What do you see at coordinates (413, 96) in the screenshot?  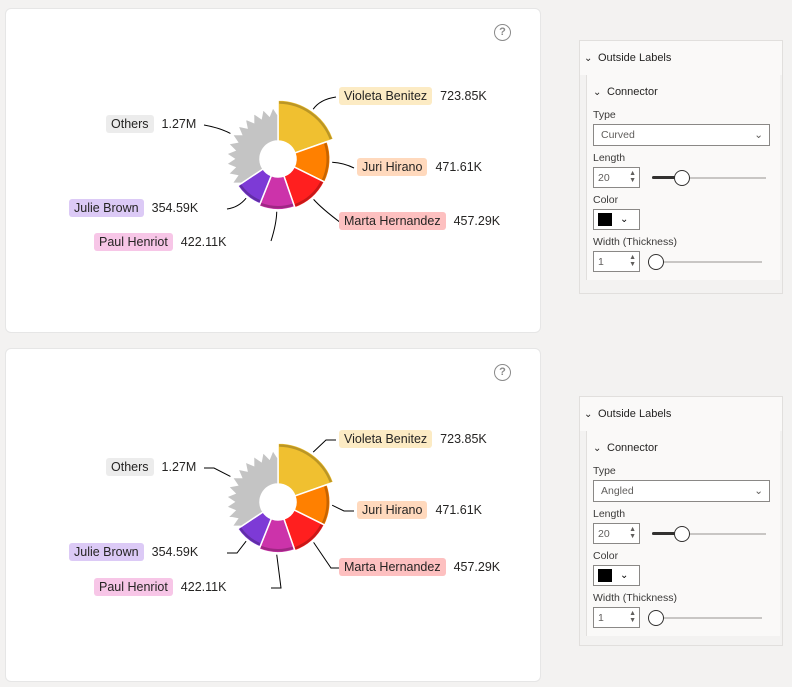 I see `data-label-violeta: Violeta Benitez 723.85K` at bounding box center [413, 96].